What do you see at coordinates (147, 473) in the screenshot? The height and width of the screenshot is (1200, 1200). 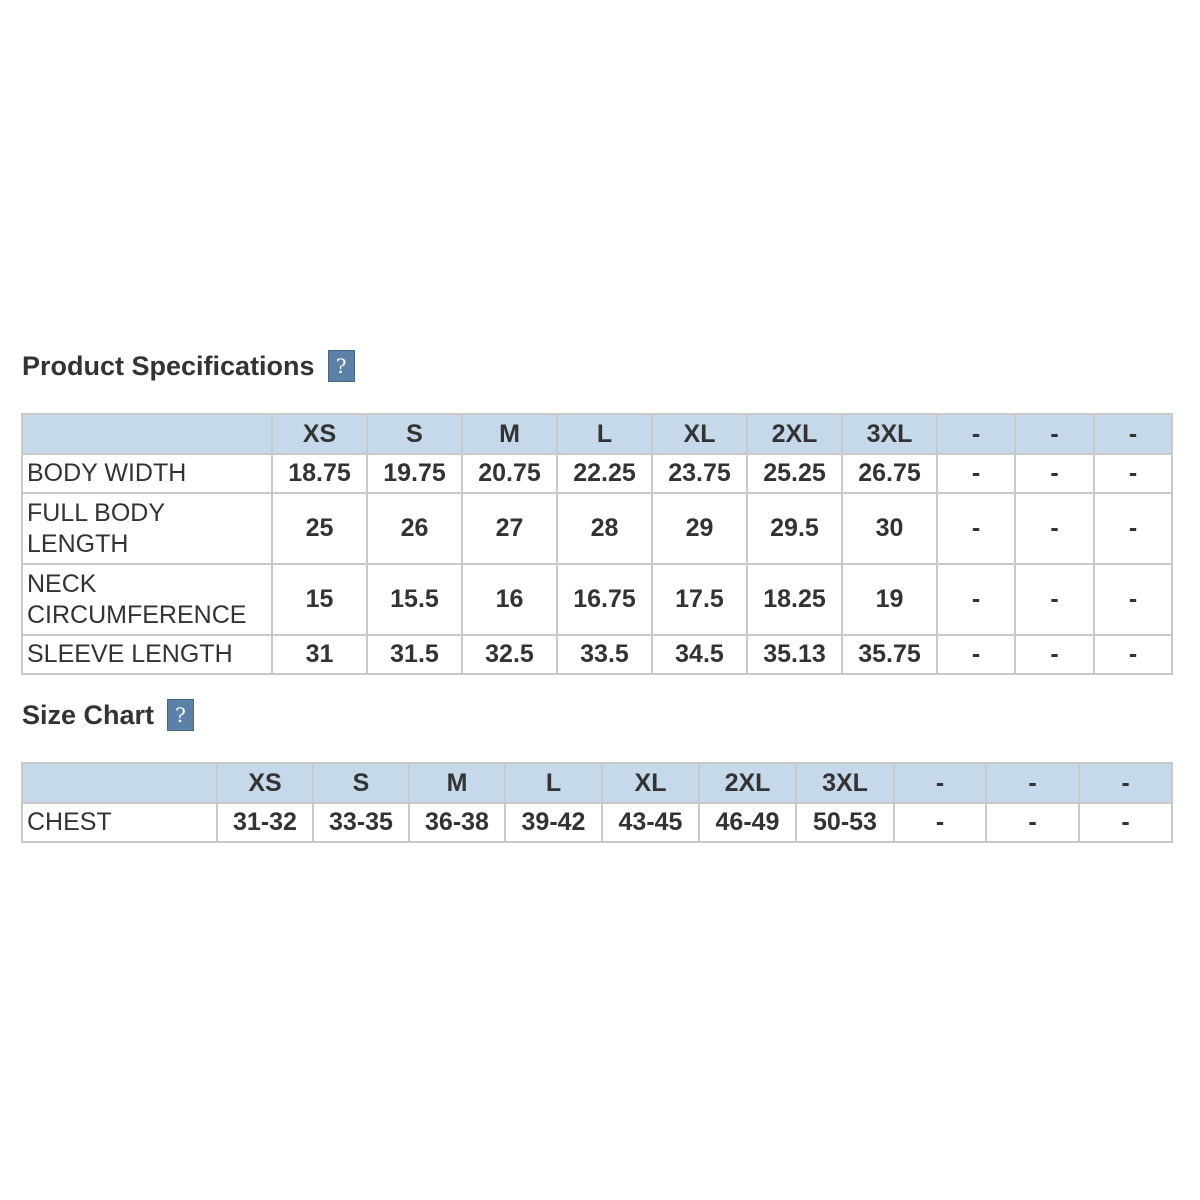 I see `row-label: BODY WIDTH` at bounding box center [147, 473].